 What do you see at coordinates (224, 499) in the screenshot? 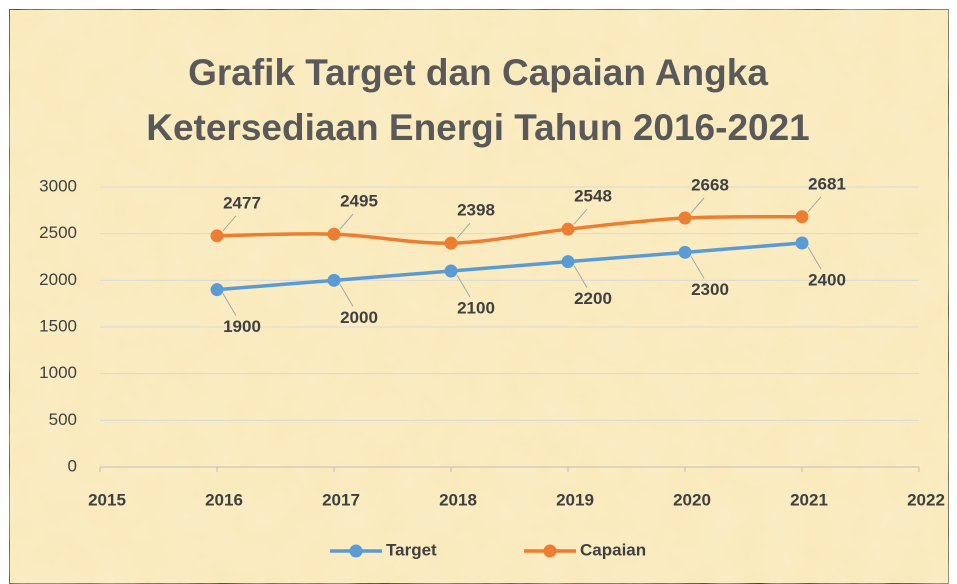
I see `x-tick-label: 2016` at bounding box center [224, 499].